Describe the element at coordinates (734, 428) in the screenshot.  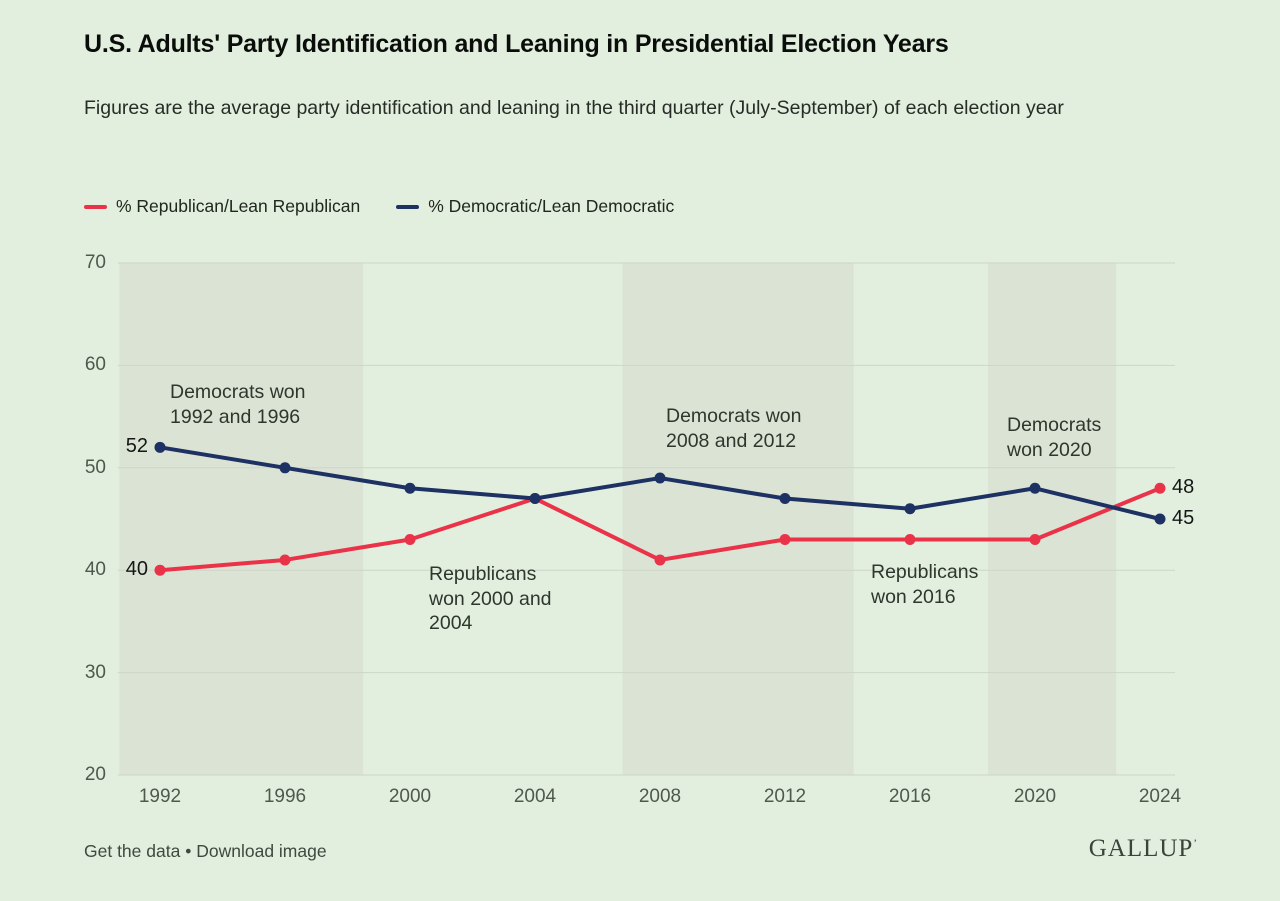
I see `annotation-dems-won-2008-2012: Democrats won 2008 and 2012` at that location.